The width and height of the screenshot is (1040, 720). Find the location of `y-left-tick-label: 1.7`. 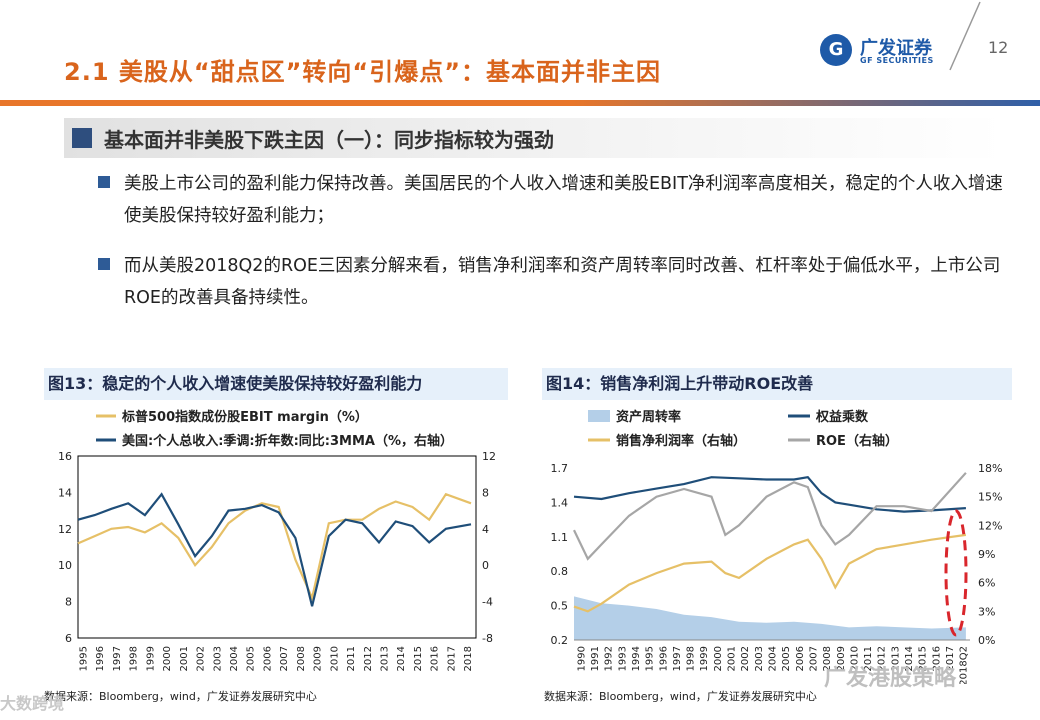

y-left-tick-label: 1.7 is located at coordinates (560, 468).